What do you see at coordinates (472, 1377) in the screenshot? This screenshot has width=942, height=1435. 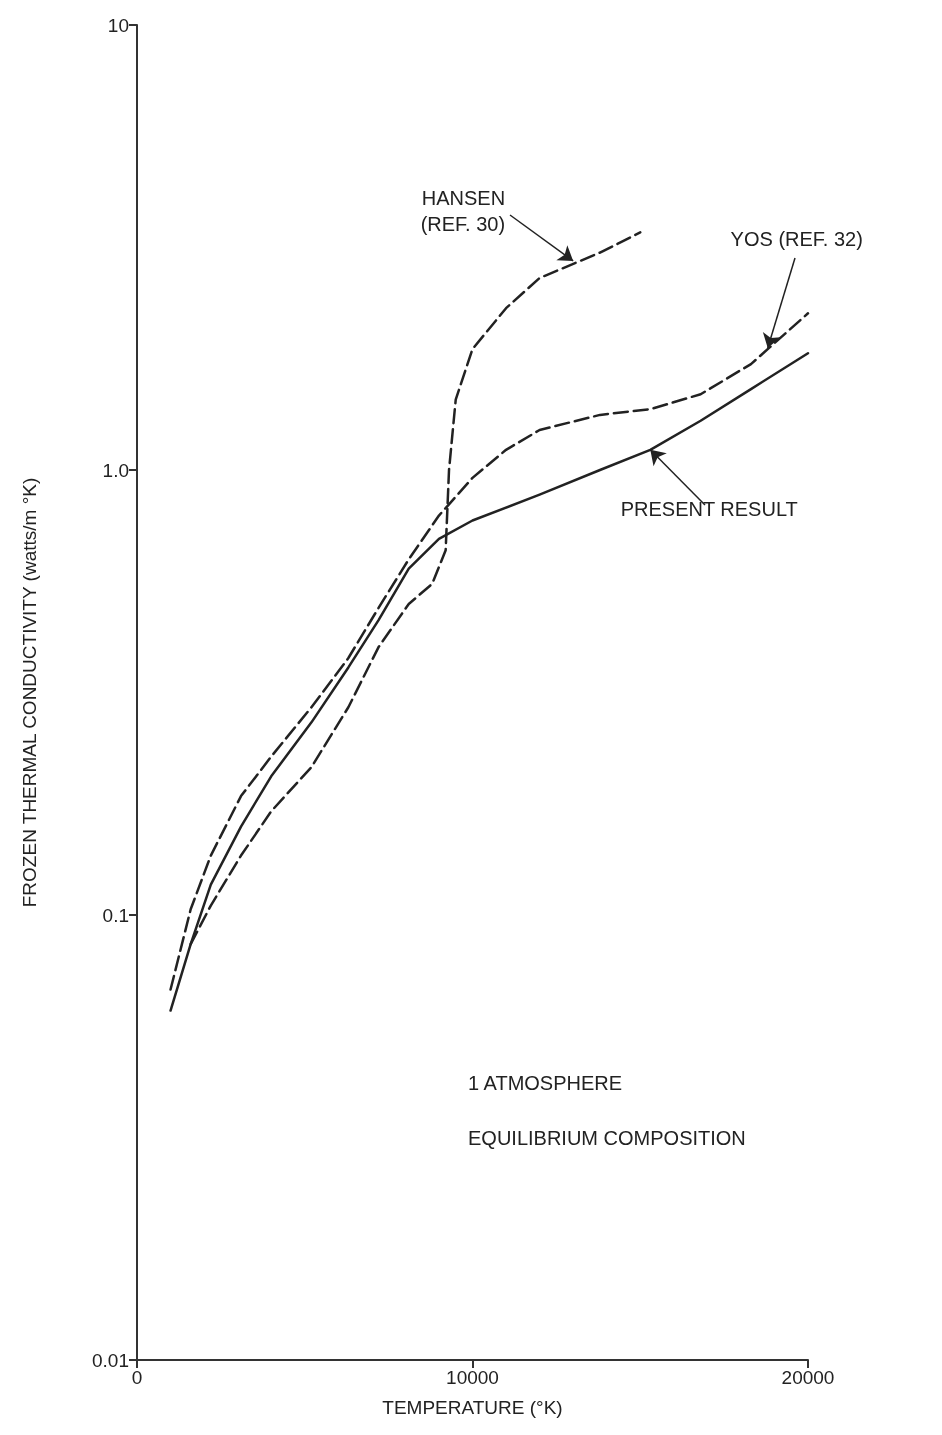 I see `x-tick-label: 10000` at bounding box center [472, 1377].